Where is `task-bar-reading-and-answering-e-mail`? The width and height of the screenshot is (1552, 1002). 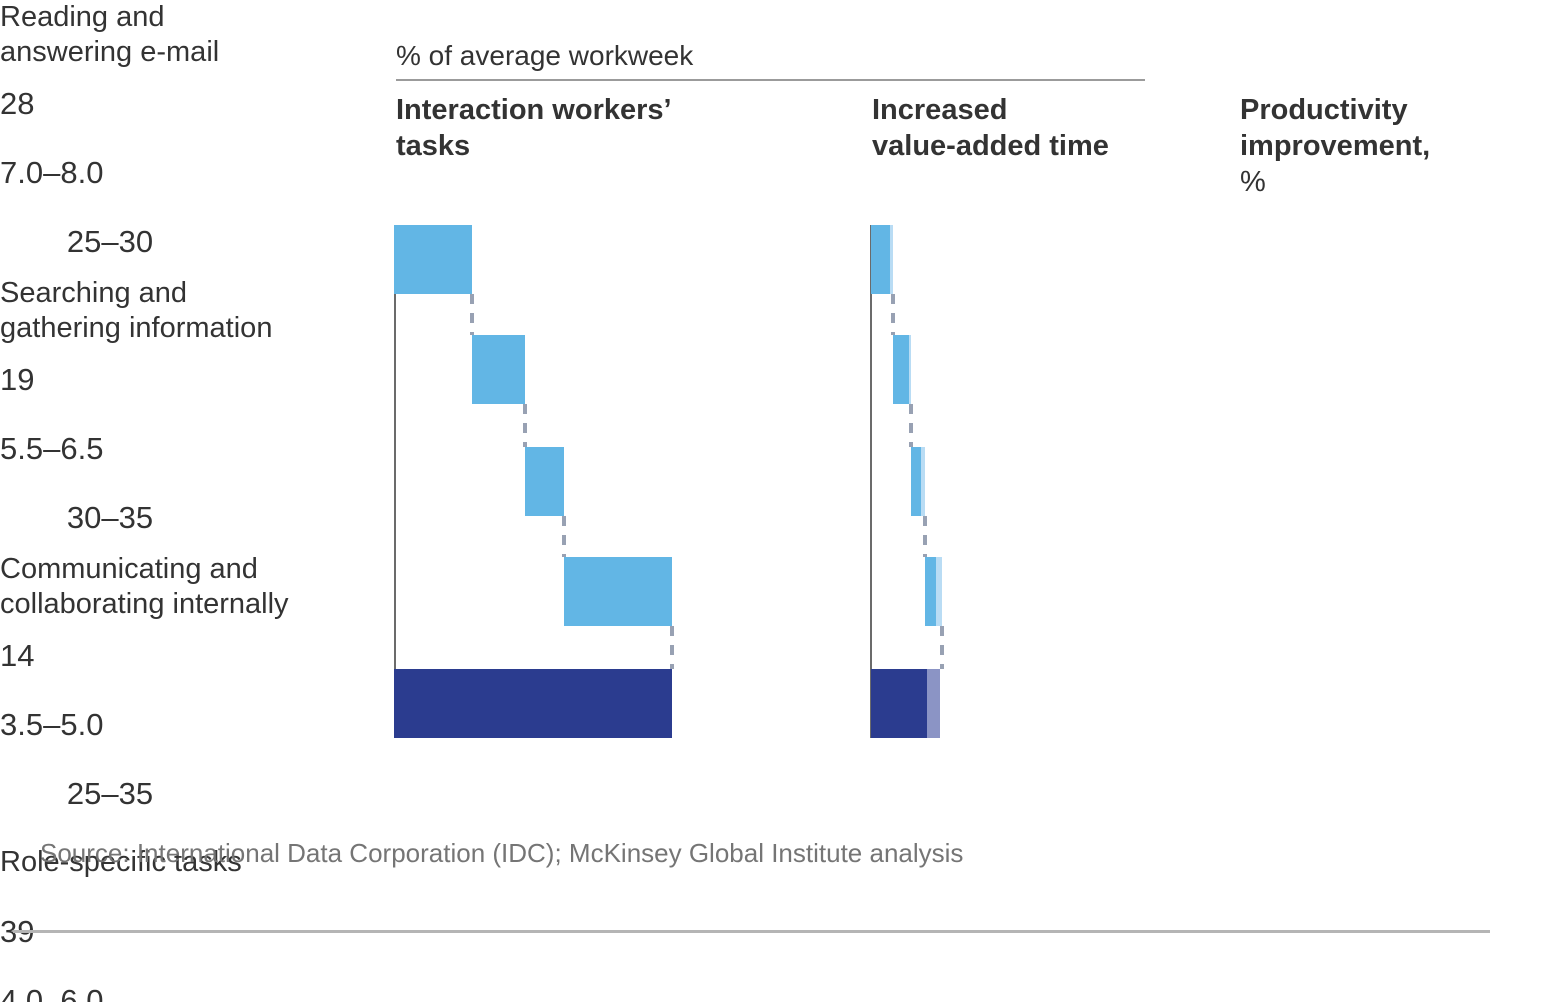 task-bar-reading-and-answering-e-mail is located at coordinates (433, 259).